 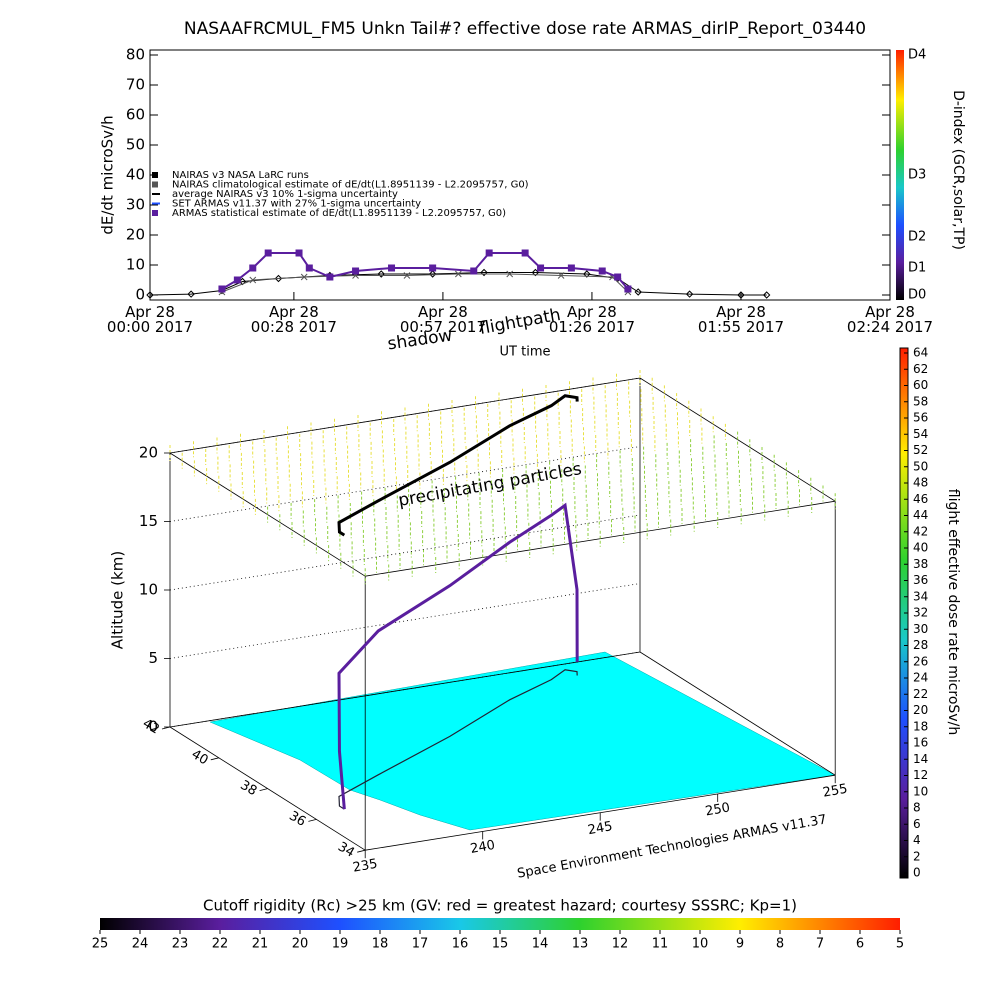 What do you see at coordinates (340, 944) in the screenshot?
I see `colorbar-tick-label: 19` at bounding box center [340, 944].